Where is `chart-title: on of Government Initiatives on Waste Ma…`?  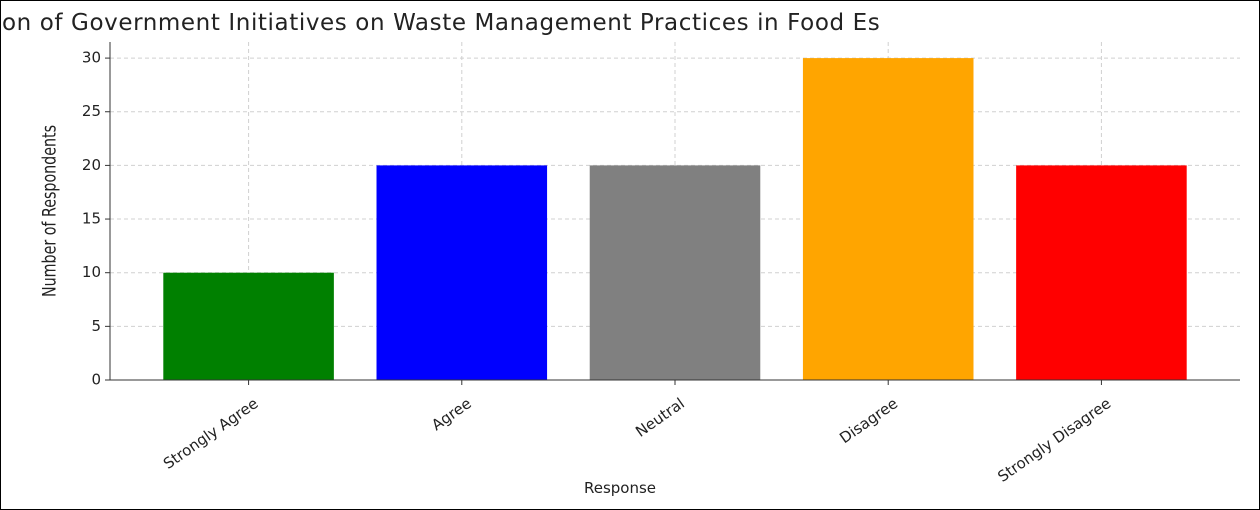 chart-title: on of Government Initiatives on Waste Ma… is located at coordinates (441, 23).